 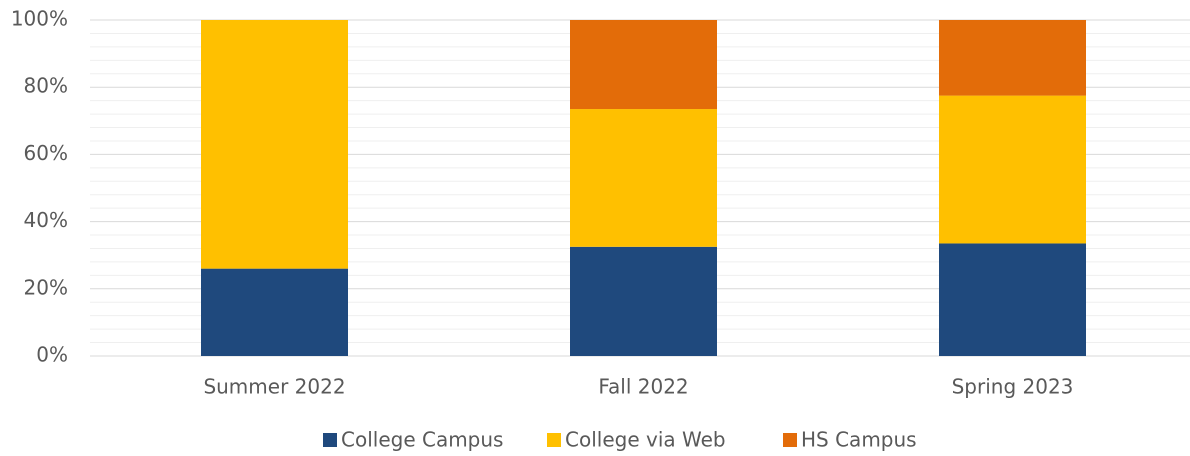 What do you see at coordinates (274, 387) in the screenshot?
I see `x-tick-label: Summer 2022` at bounding box center [274, 387].